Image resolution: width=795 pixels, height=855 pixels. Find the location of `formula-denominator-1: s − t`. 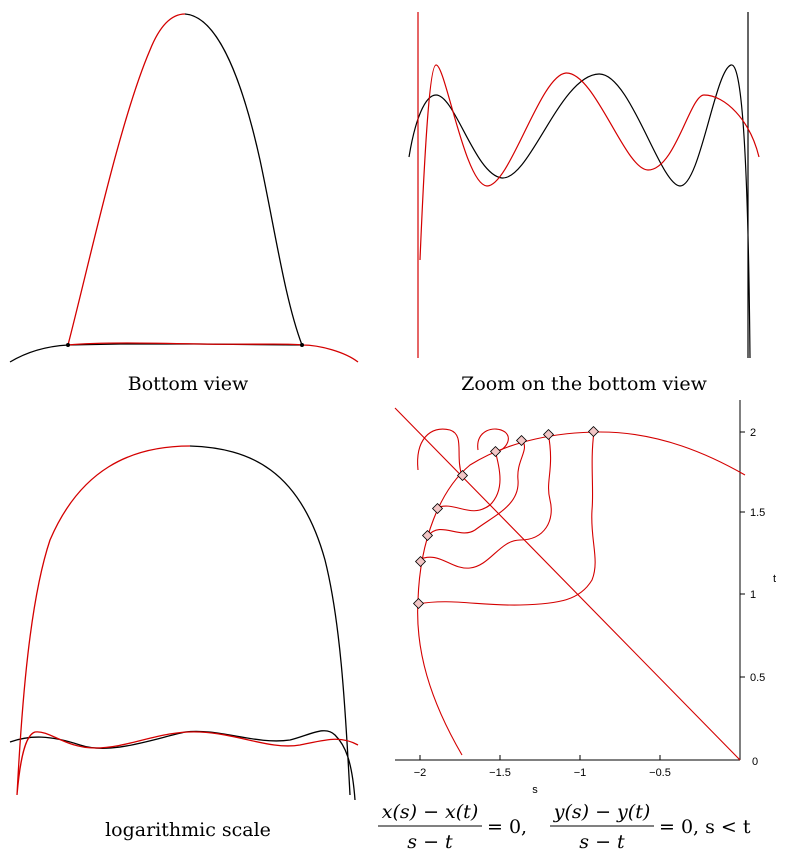

formula-denominator-1: s − t is located at coordinates (430, 842).